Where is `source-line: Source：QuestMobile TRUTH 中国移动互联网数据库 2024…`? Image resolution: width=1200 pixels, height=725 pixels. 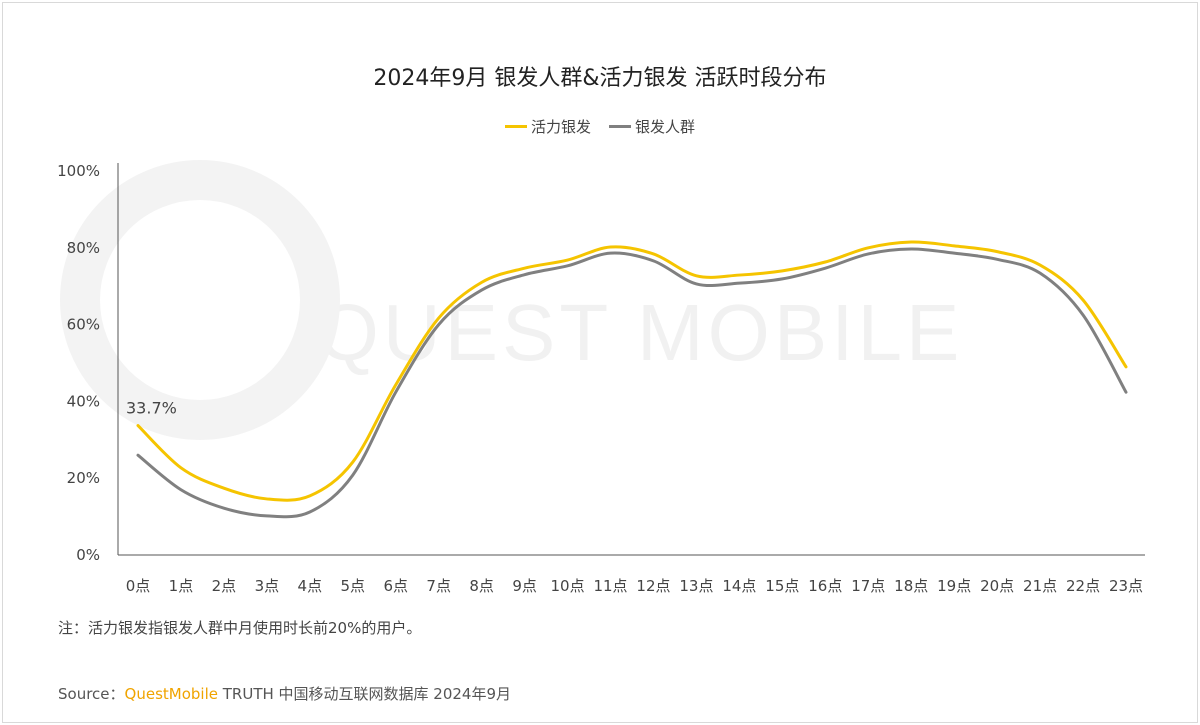
source-line: Source：QuestMobile TRUTH 中国移动互联网数据库 2024… is located at coordinates (284, 693).